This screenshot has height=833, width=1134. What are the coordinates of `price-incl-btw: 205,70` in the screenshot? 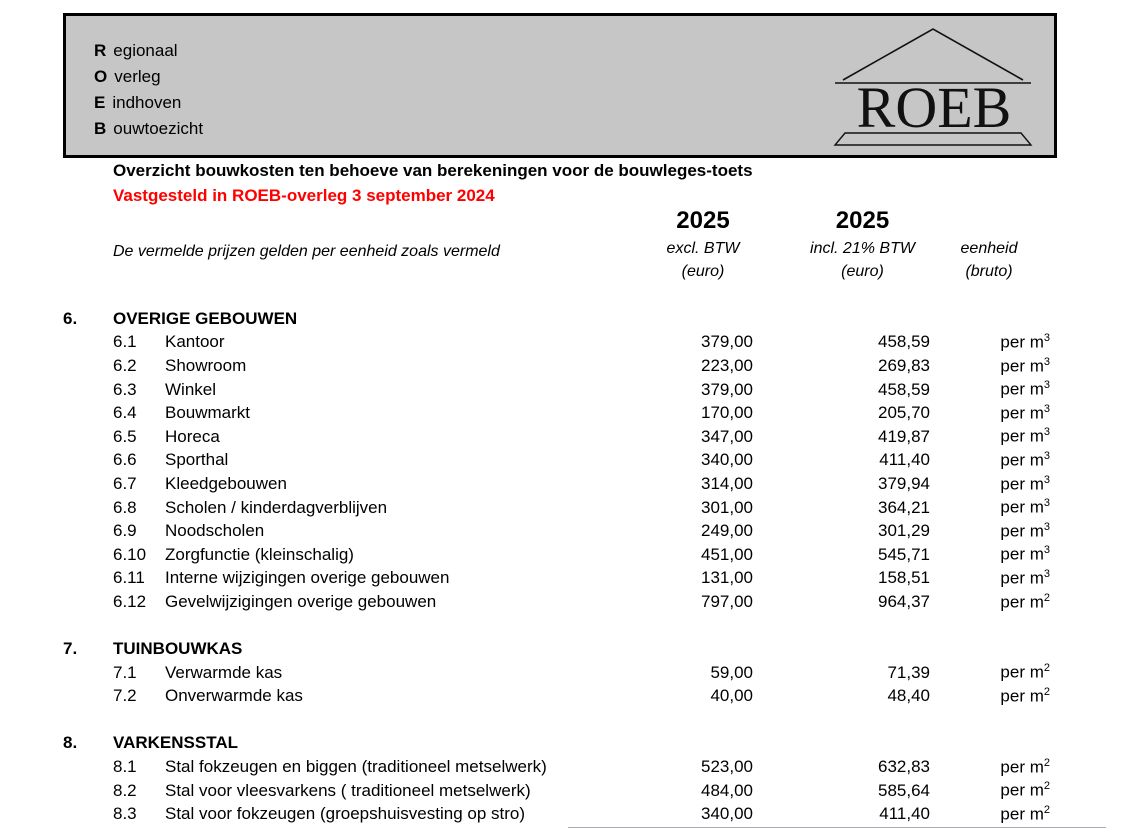 It's located at (904, 413).